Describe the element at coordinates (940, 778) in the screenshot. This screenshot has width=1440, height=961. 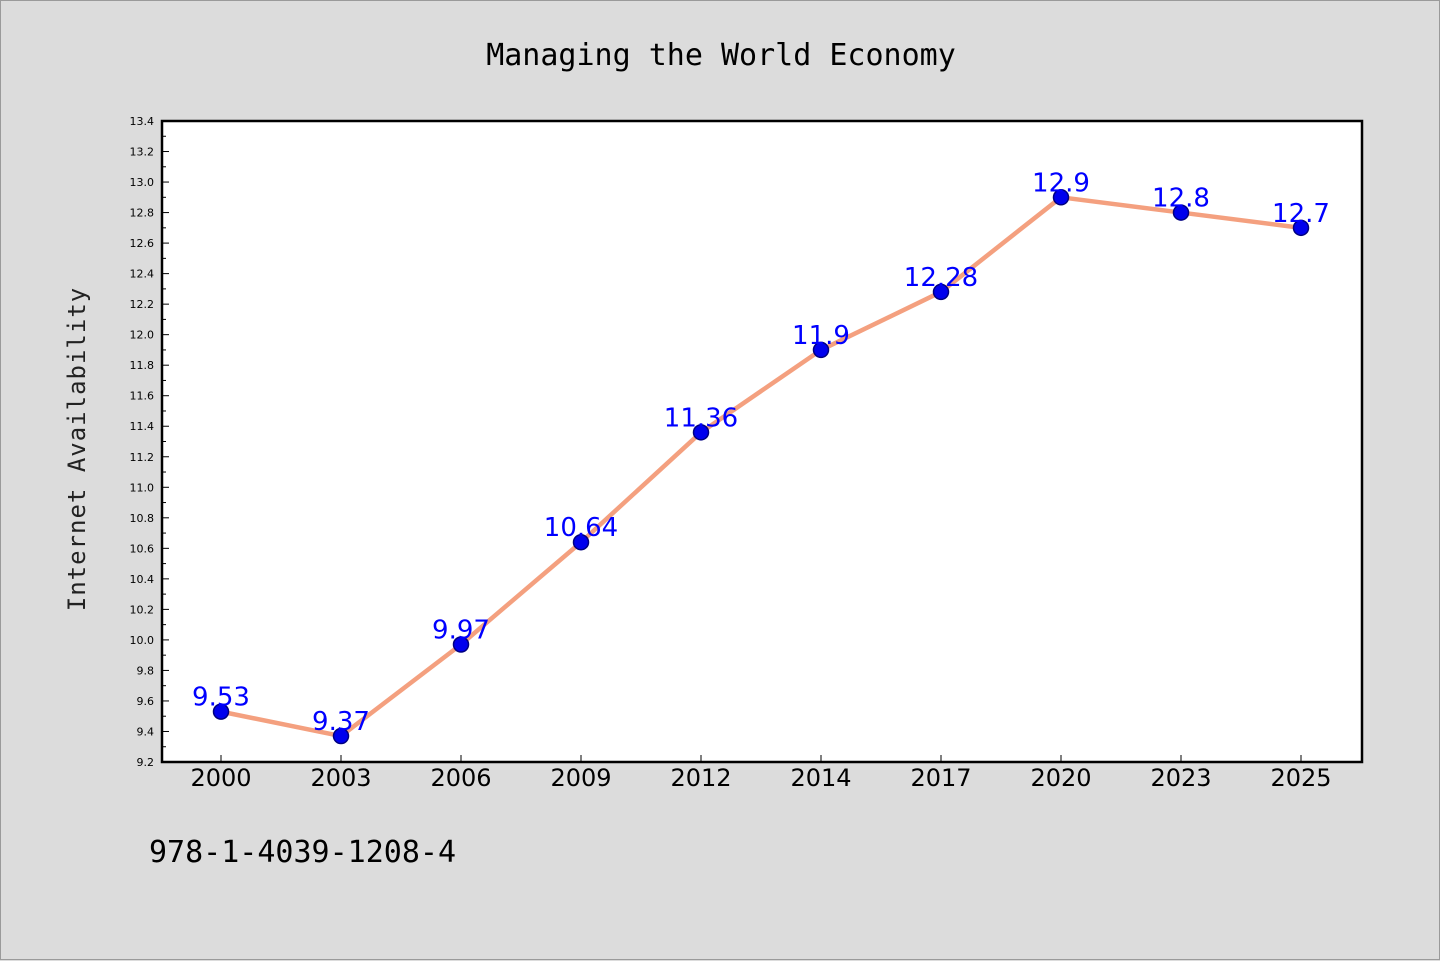
I see `x-tick-label: 2017` at that location.